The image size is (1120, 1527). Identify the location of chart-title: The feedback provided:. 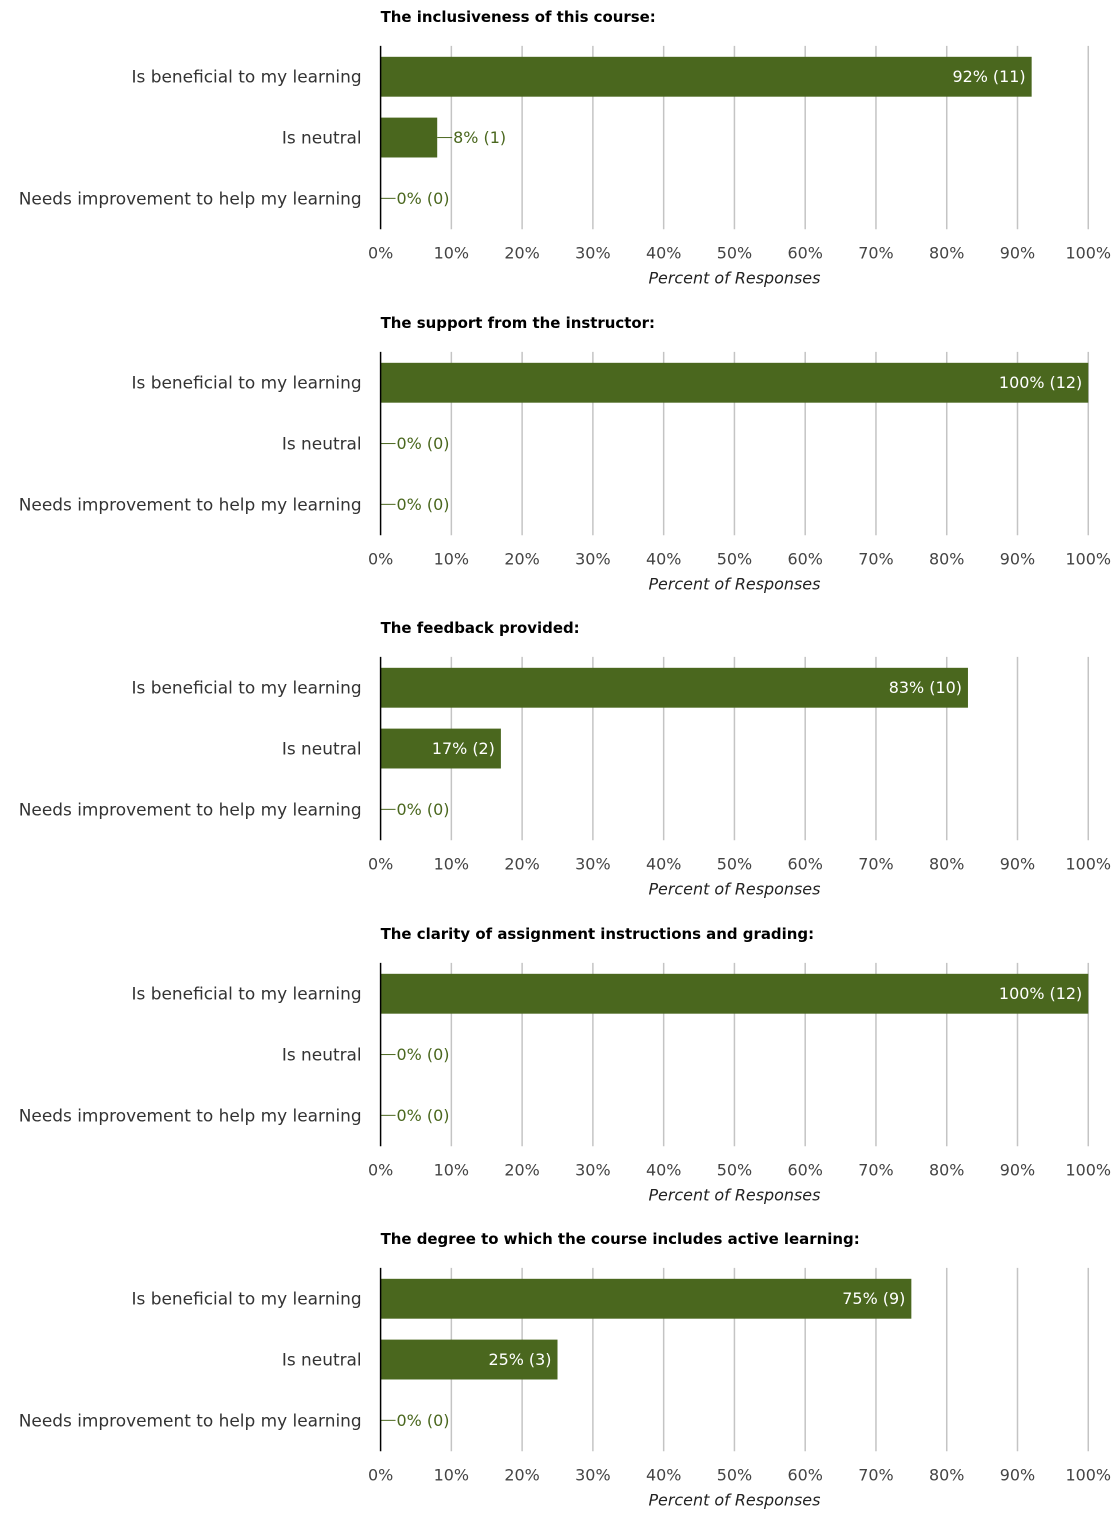
(480, 628).